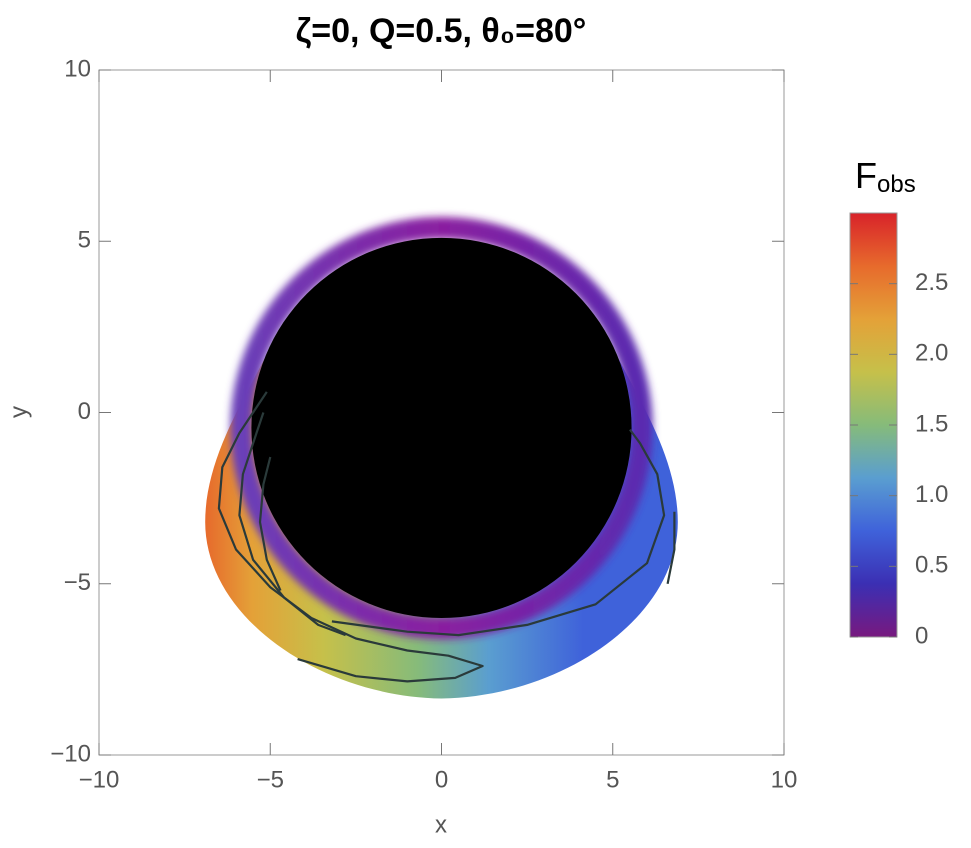 This screenshot has width=971, height=848. Describe the element at coordinates (77, 68) in the screenshot. I see `y-tick-label: 10` at that location.